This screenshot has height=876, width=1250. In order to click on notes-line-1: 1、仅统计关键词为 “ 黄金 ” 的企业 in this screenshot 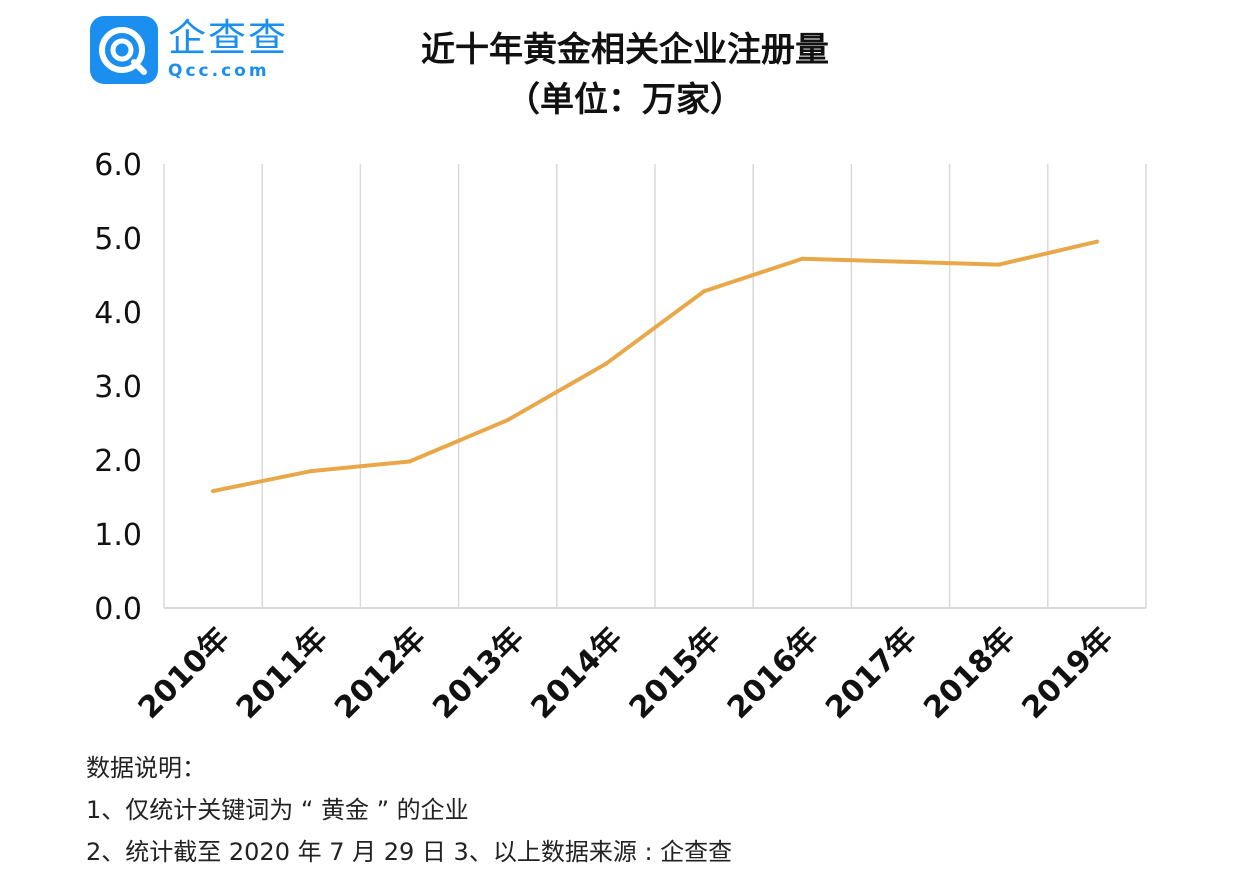, I will do `click(277, 810)`.